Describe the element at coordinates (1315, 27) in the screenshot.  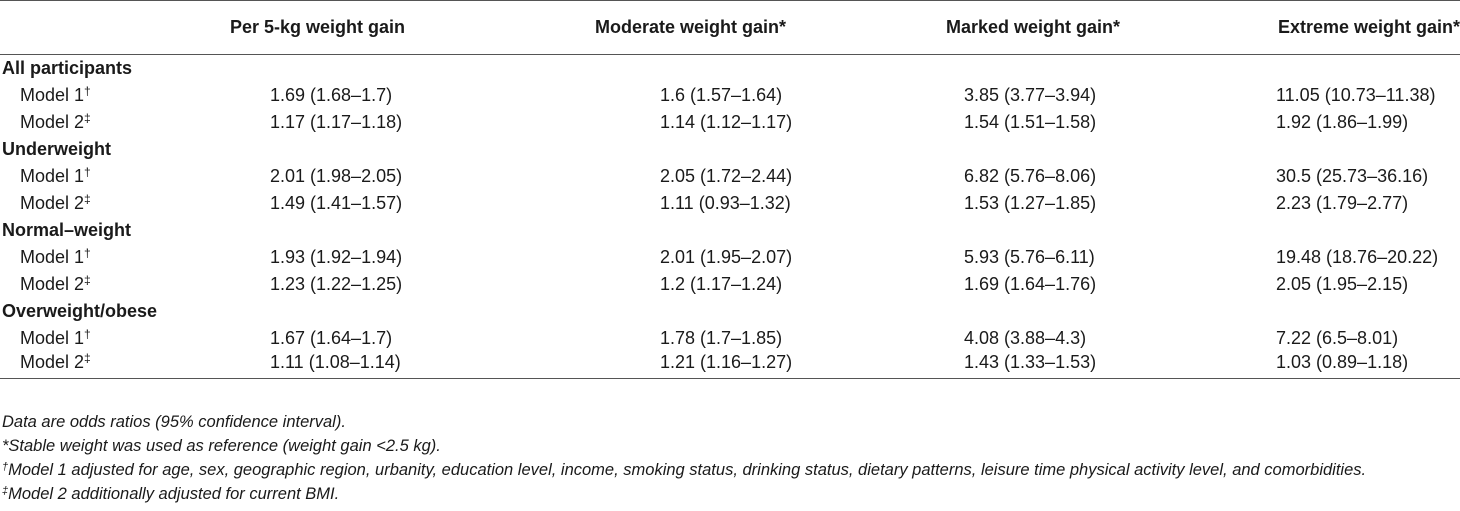
I see `header-extreme: Extreme weight gain*` at that location.